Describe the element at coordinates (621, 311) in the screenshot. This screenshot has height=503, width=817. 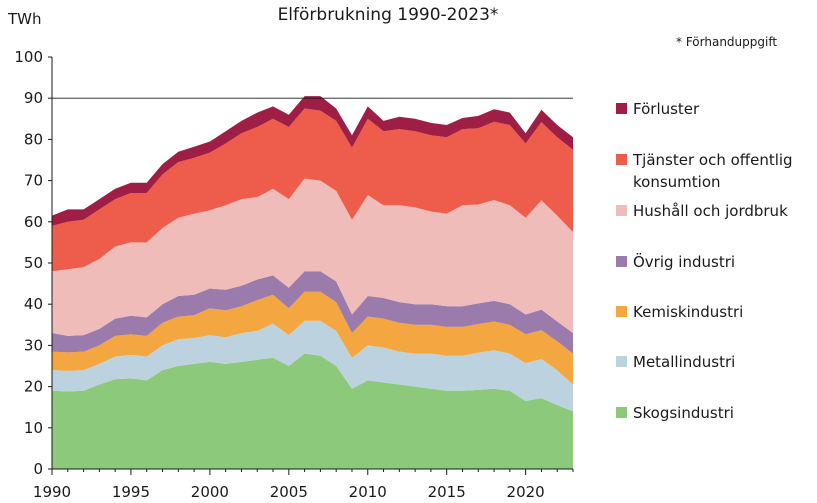
I see `legend-swatch-kemiskindustri` at that location.